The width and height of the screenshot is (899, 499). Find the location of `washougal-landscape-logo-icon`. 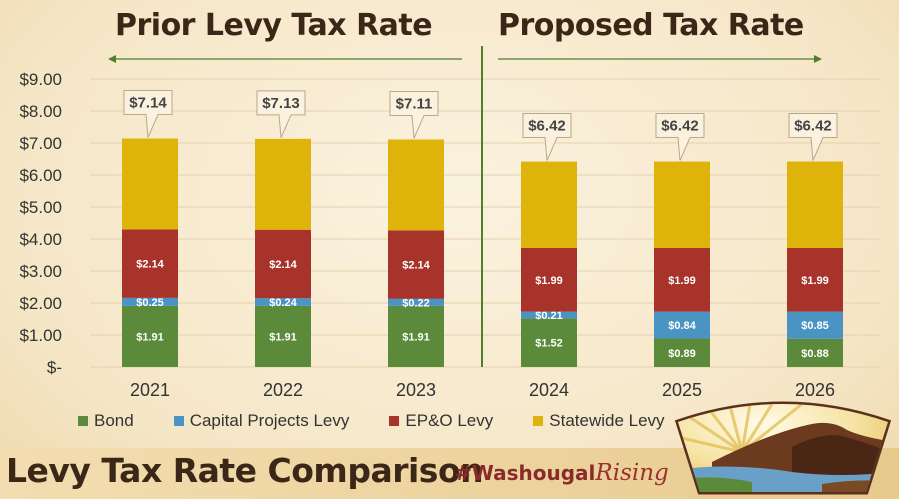

washougal-landscape-logo-icon is located at coordinates (783, 448).